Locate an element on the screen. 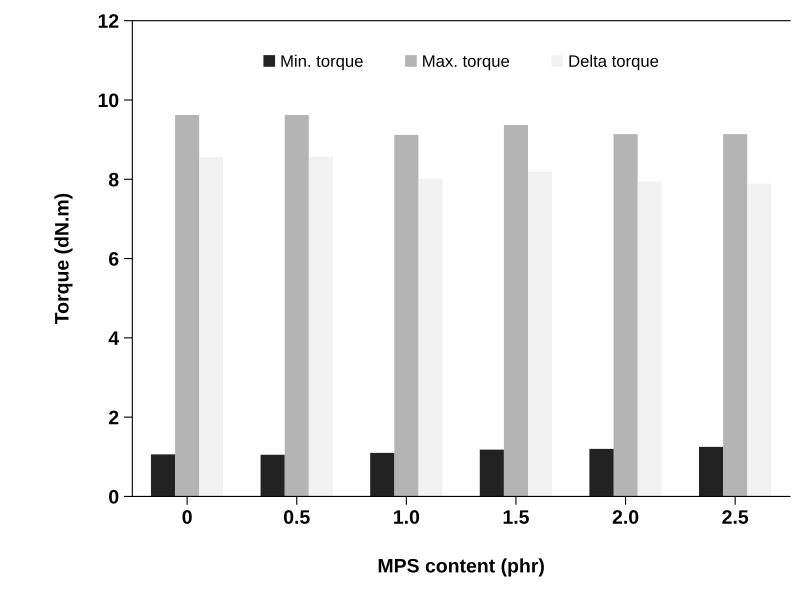  y-tick-label: 4 is located at coordinates (114, 338).